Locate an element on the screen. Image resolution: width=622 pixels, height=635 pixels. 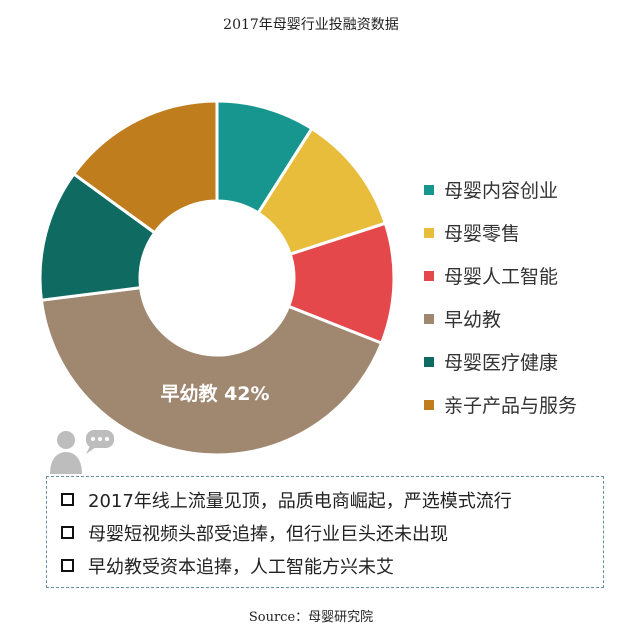
bullet-text: 母婴短视频头部受追捧，但行业巨头还未出现 is located at coordinates (268, 534).